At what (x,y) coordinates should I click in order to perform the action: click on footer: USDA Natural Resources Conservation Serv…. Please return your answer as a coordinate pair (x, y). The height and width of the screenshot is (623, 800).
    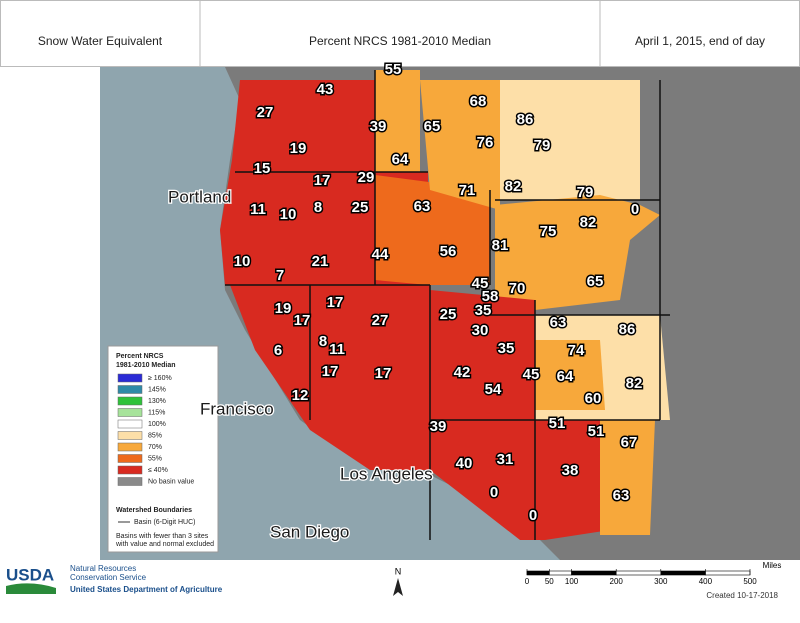
    Looking at the image, I should click on (393, 580).